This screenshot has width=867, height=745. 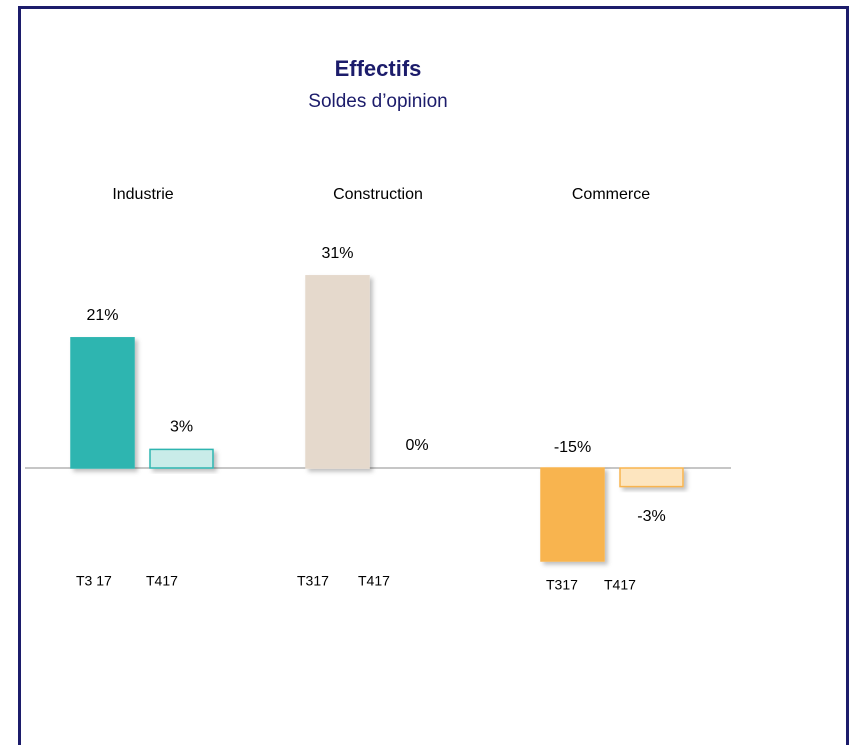 I want to click on group-label: Construction, so click(x=378, y=194).